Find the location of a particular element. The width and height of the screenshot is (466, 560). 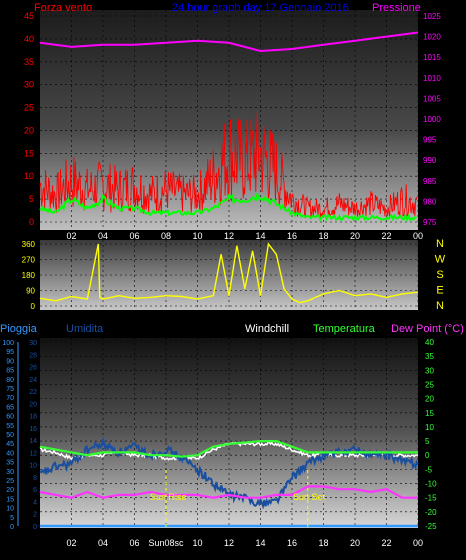

wind-x-tick-label: 20 is located at coordinates (355, 236).